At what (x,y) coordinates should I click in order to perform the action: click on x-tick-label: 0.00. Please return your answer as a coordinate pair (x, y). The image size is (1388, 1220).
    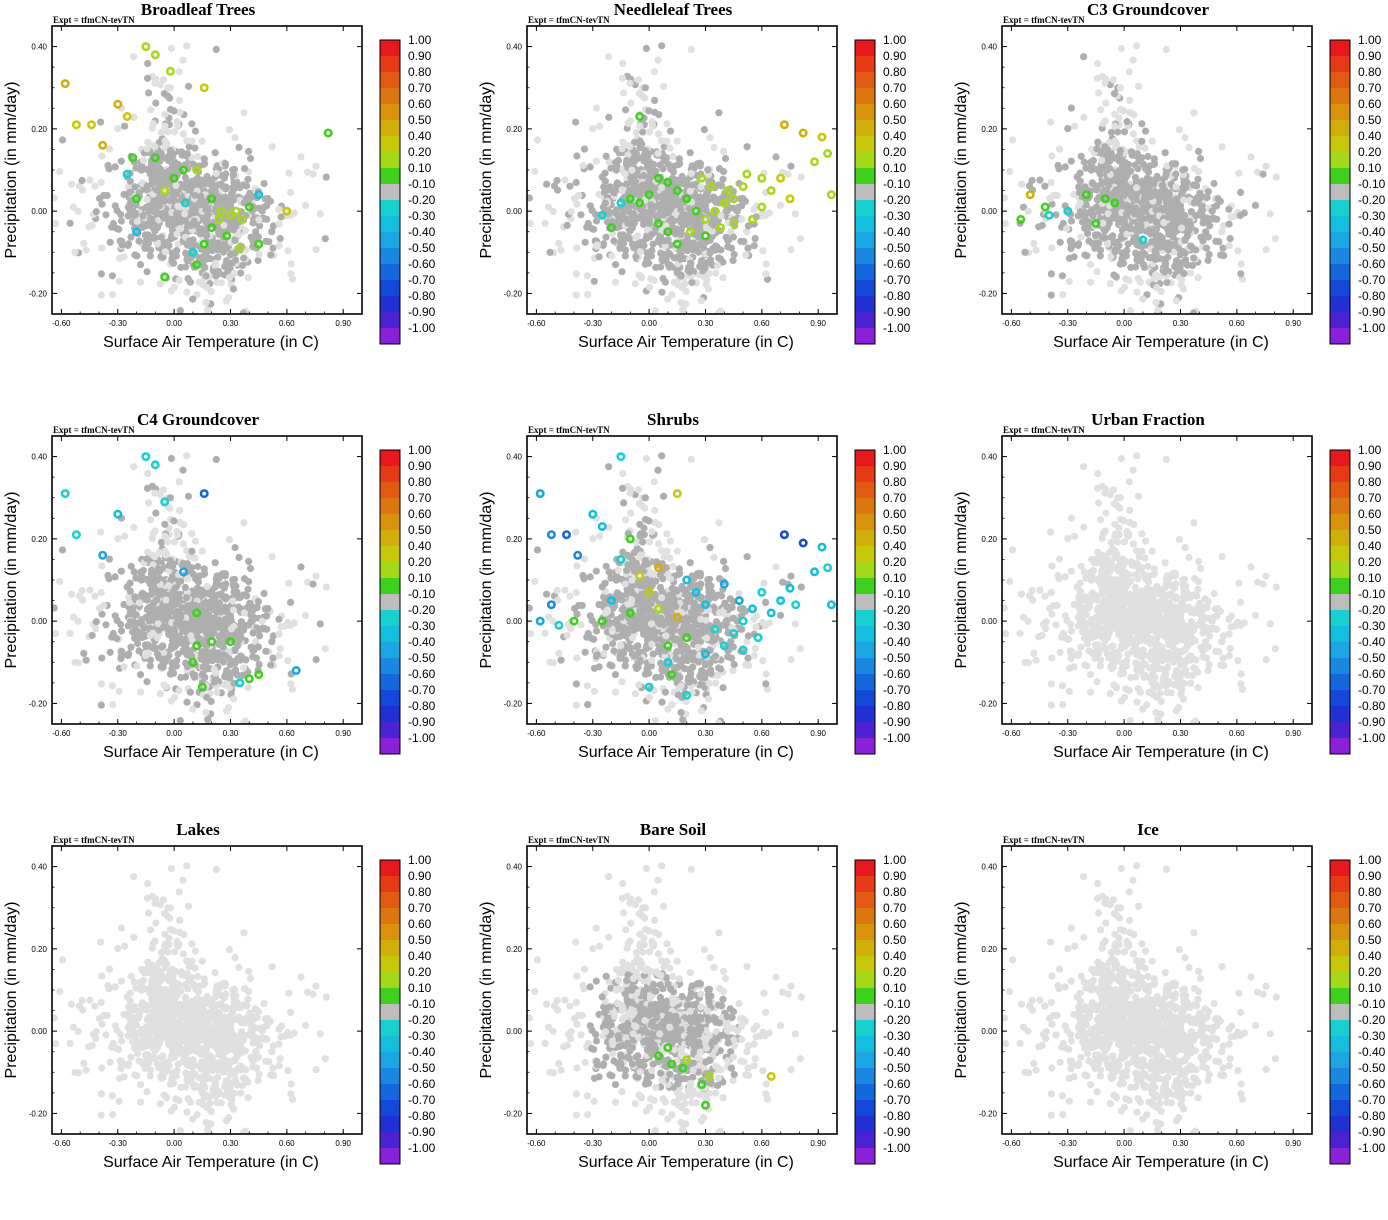
    Looking at the image, I should click on (174, 323).